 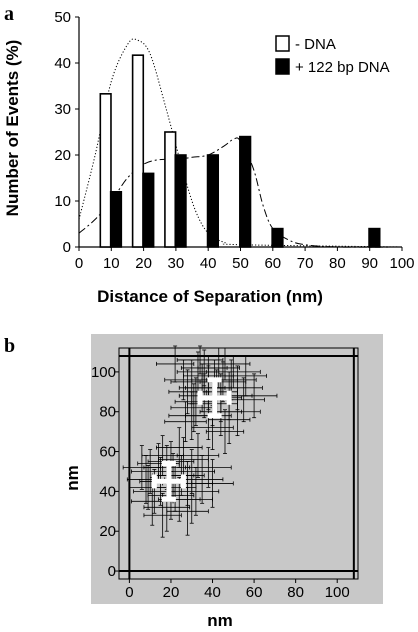 I want to click on panel-a-legend: - DNA + 122 bp DNA, so click(x=332, y=55).